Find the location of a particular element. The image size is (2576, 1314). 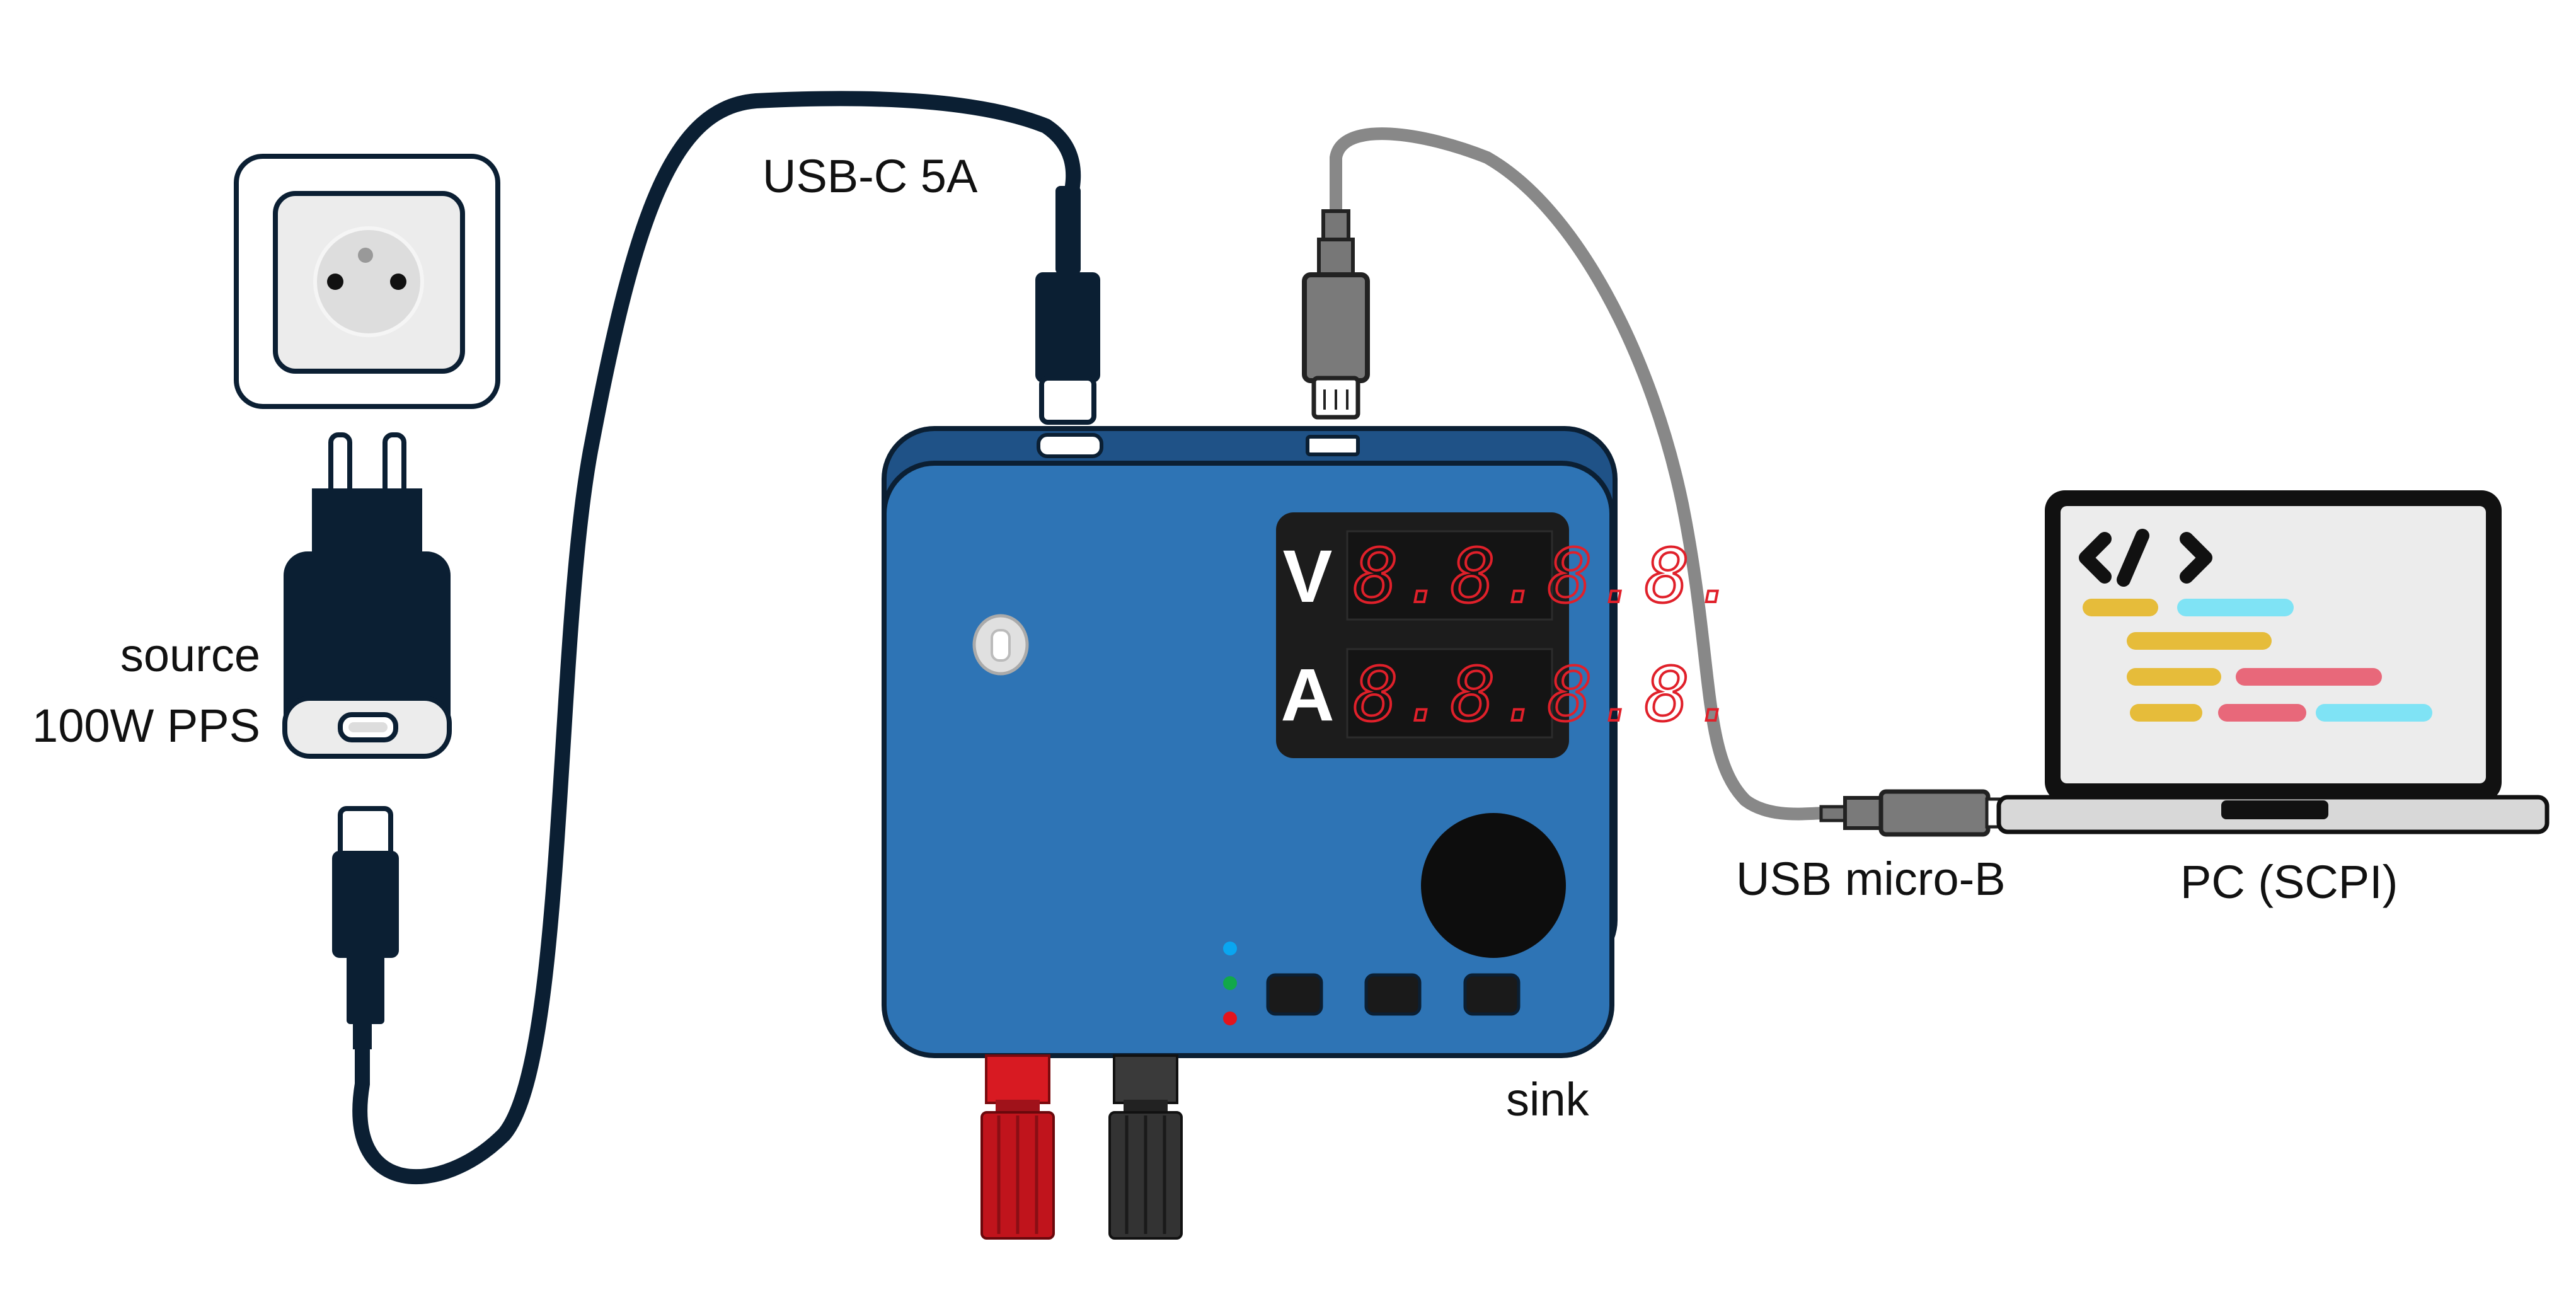

charger-label-line2: 100W PPS is located at coordinates (146, 726).